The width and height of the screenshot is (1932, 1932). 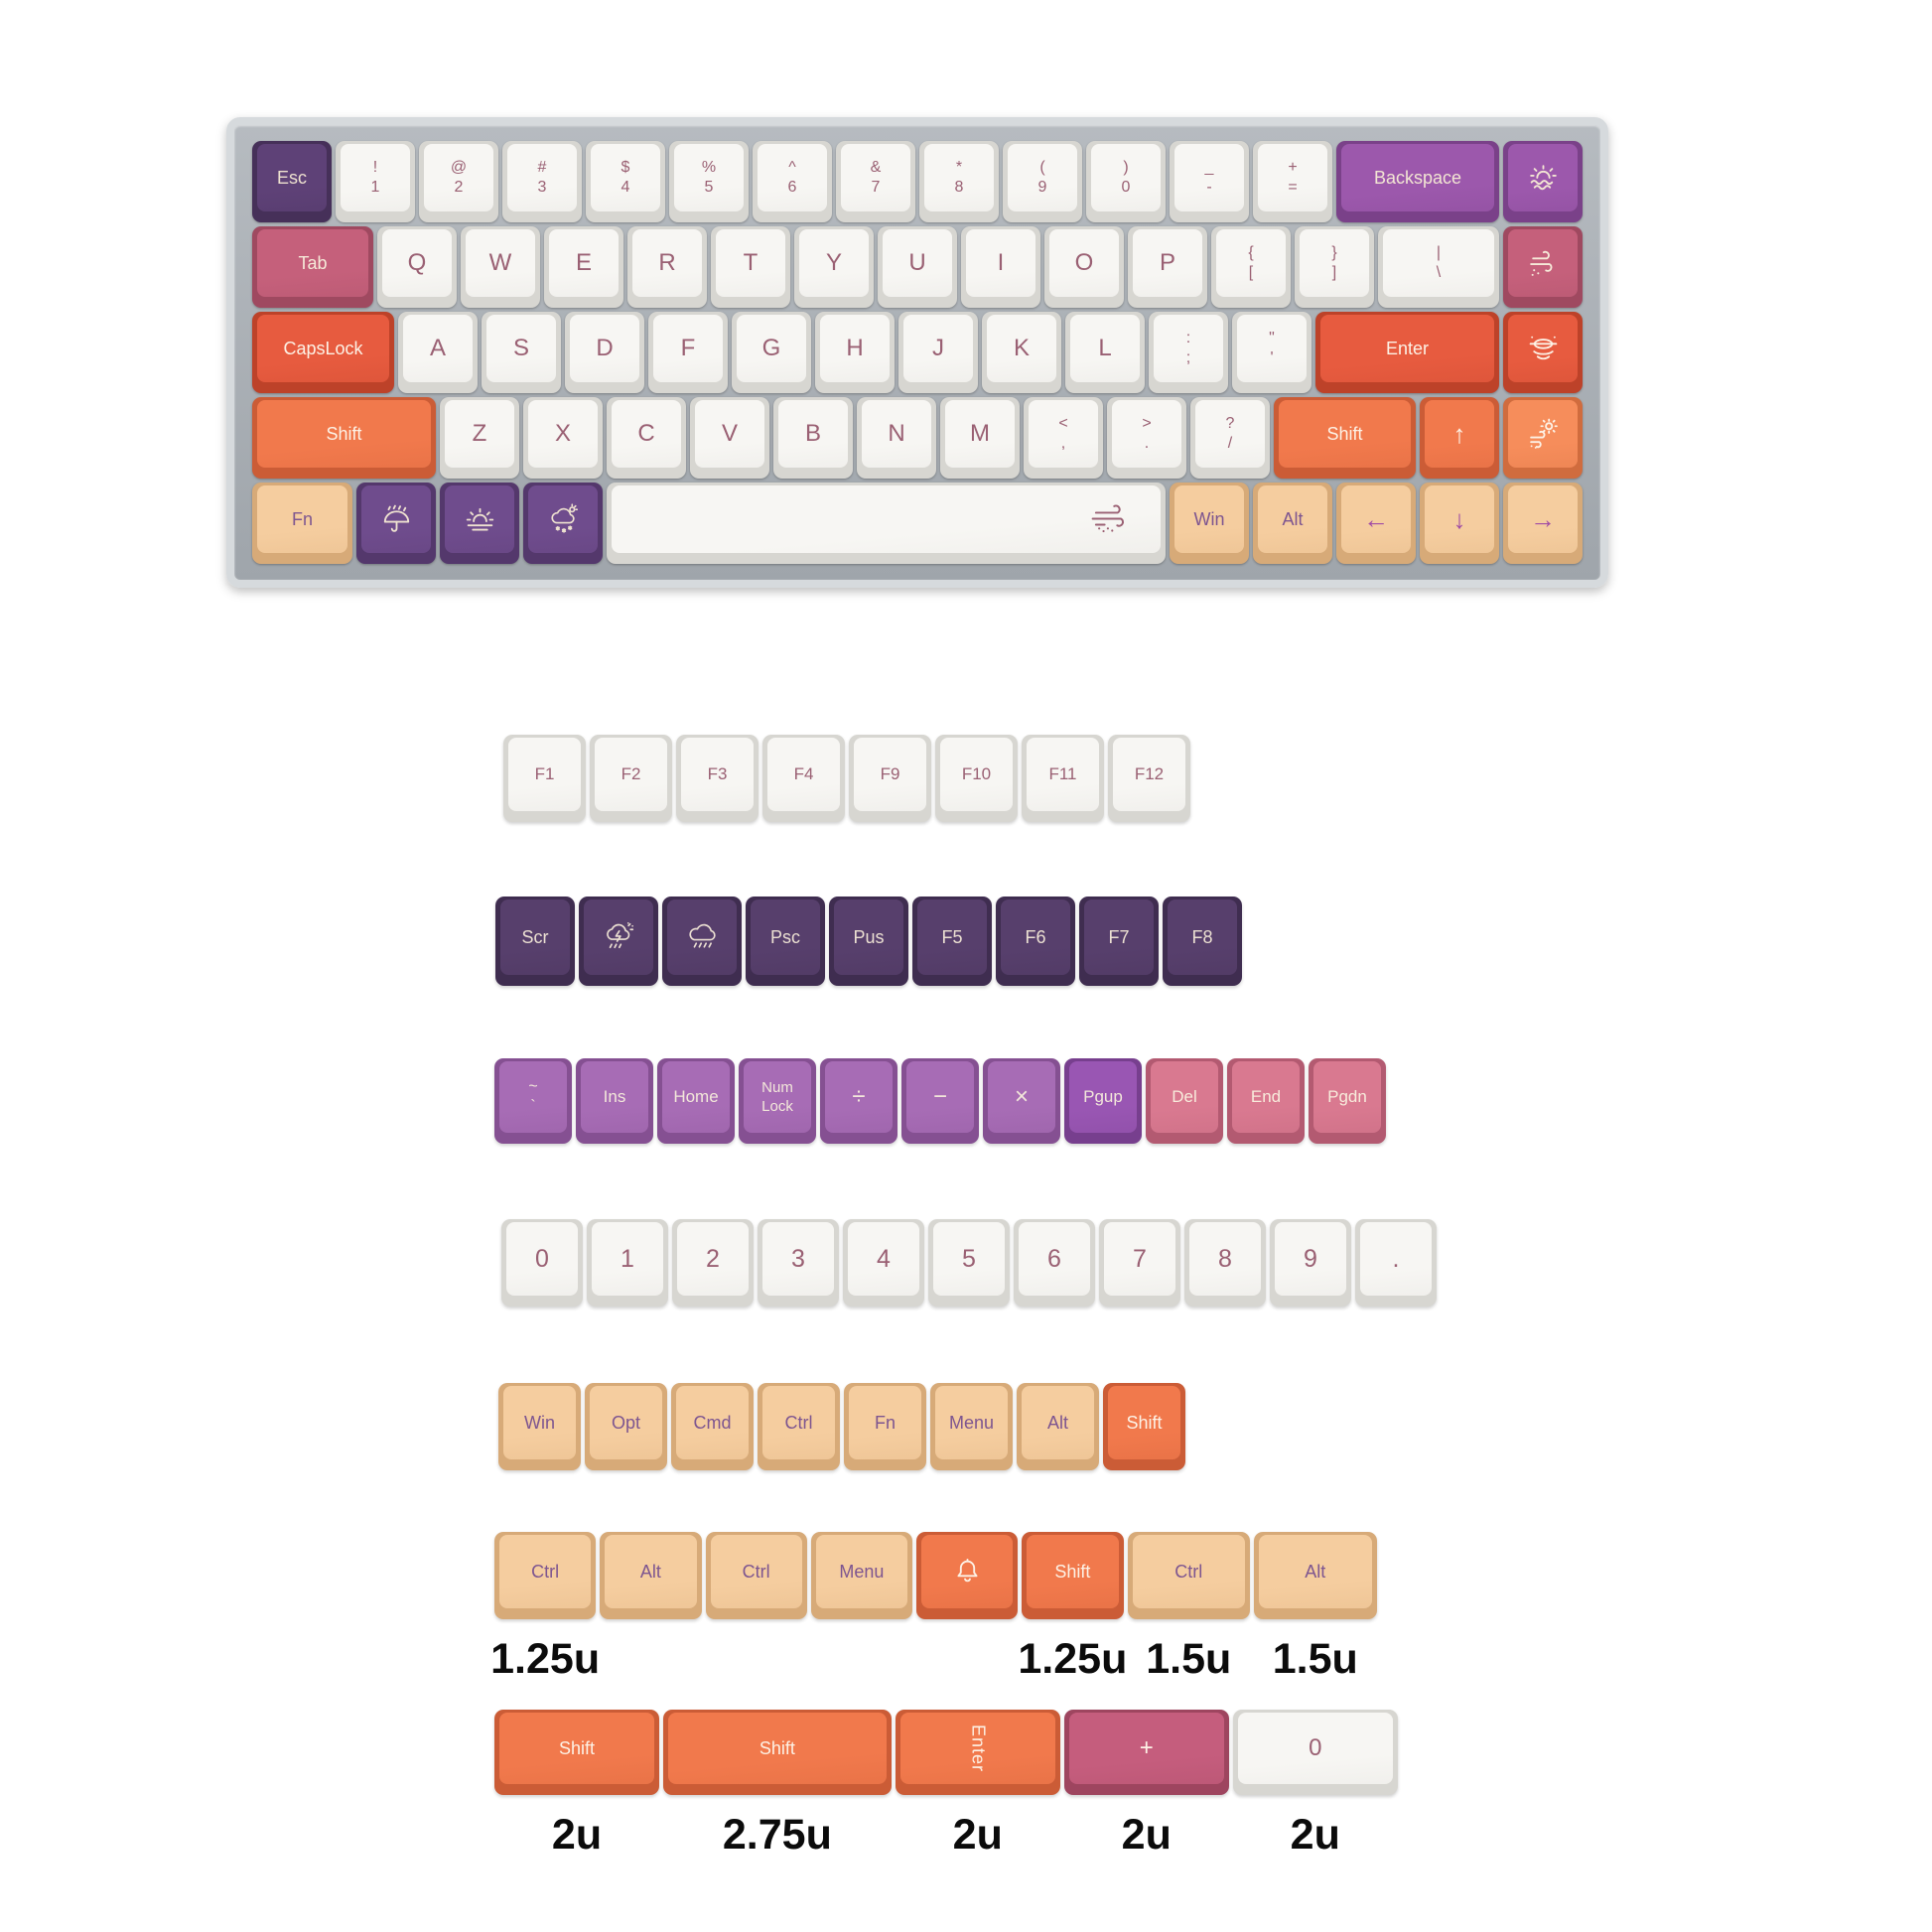 What do you see at coordinates (521, 353) in the screenshot?
I see `key-s: S` at bounding box center [521, 353].